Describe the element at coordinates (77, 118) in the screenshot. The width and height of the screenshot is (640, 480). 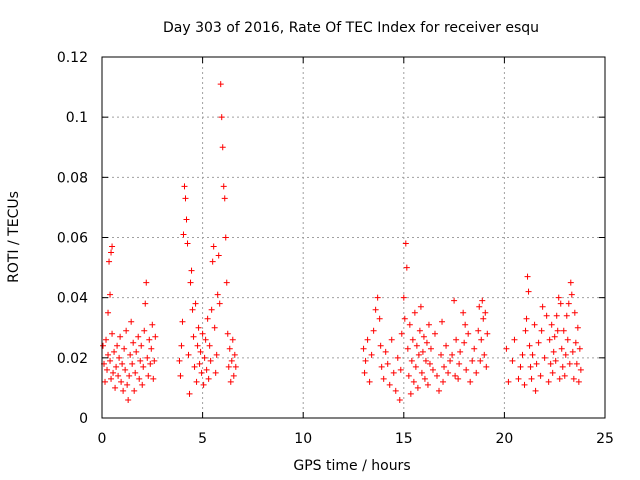
I see `y-tick-label: 0.1` at that location.